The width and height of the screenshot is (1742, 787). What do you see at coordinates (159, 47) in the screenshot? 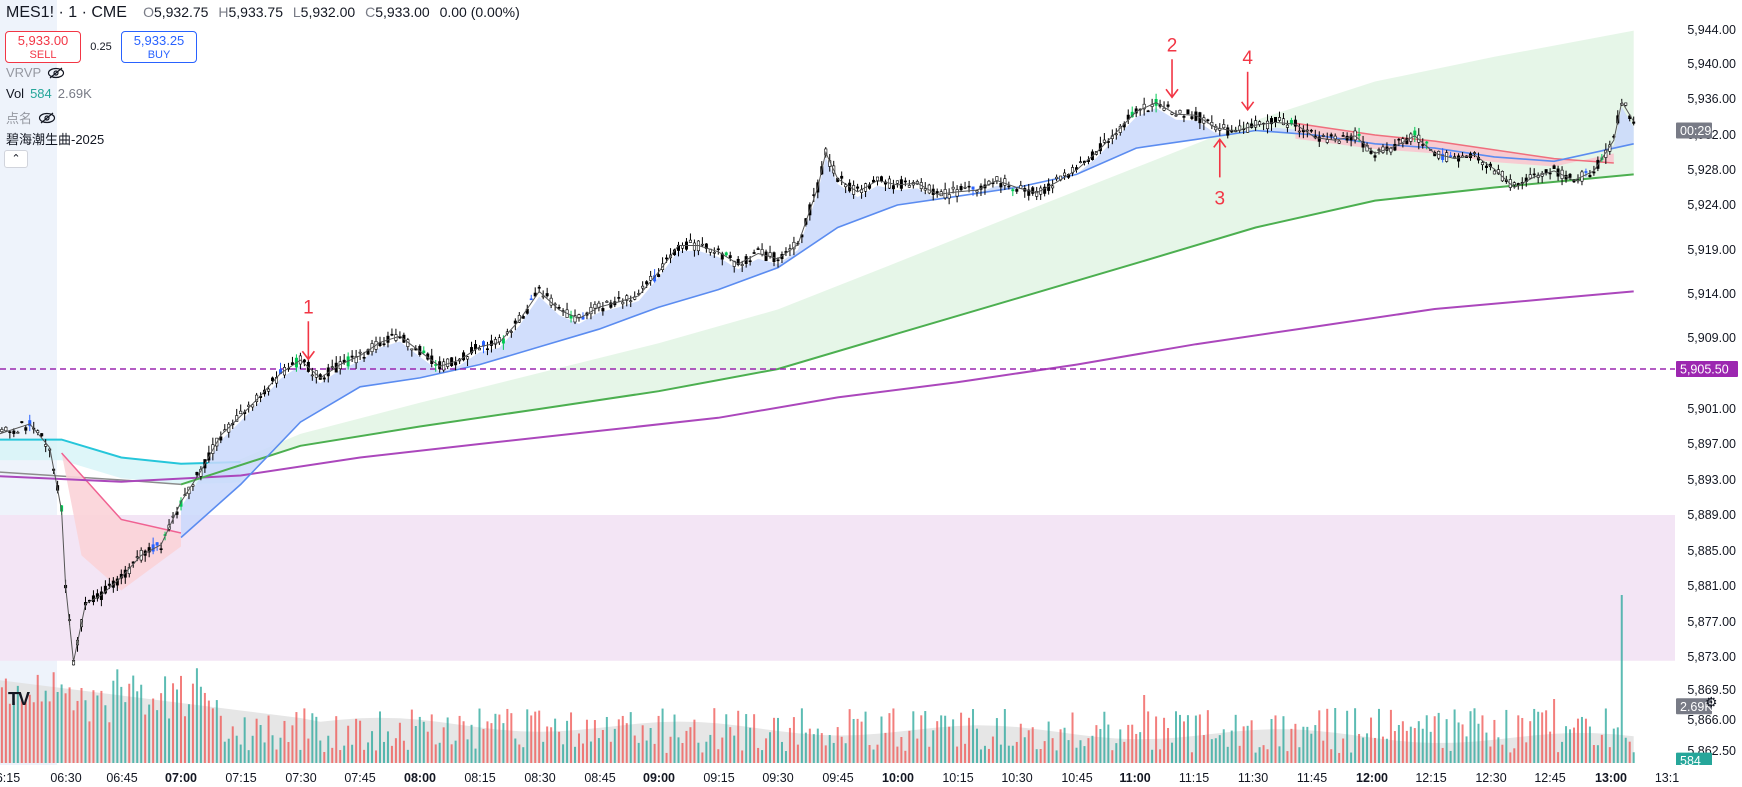
I see `buy-button: 5,933.25 BUY` at bounding box center [159, 47].